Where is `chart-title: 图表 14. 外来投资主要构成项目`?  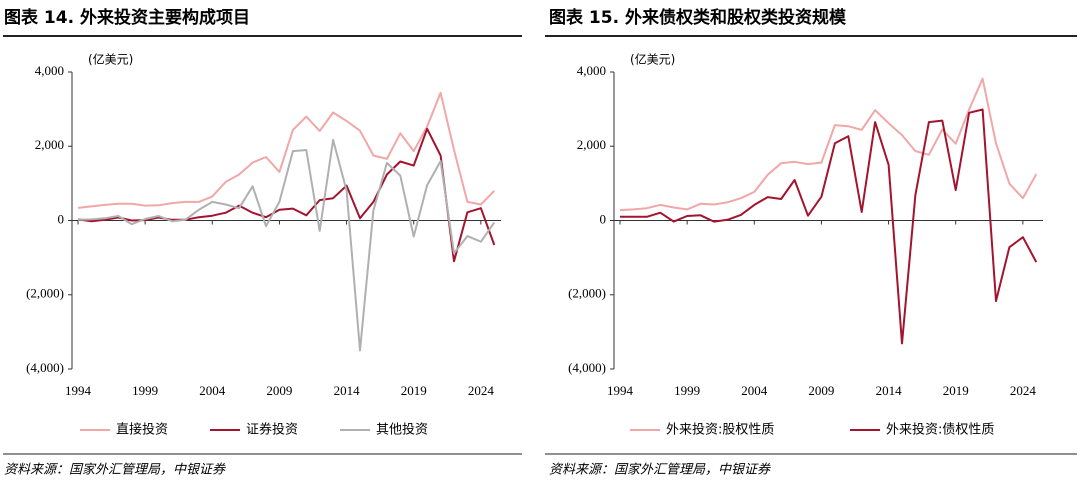 chart-title: 图表 14. 外来投资主要构成项目 is located at coordinates (127, 17).